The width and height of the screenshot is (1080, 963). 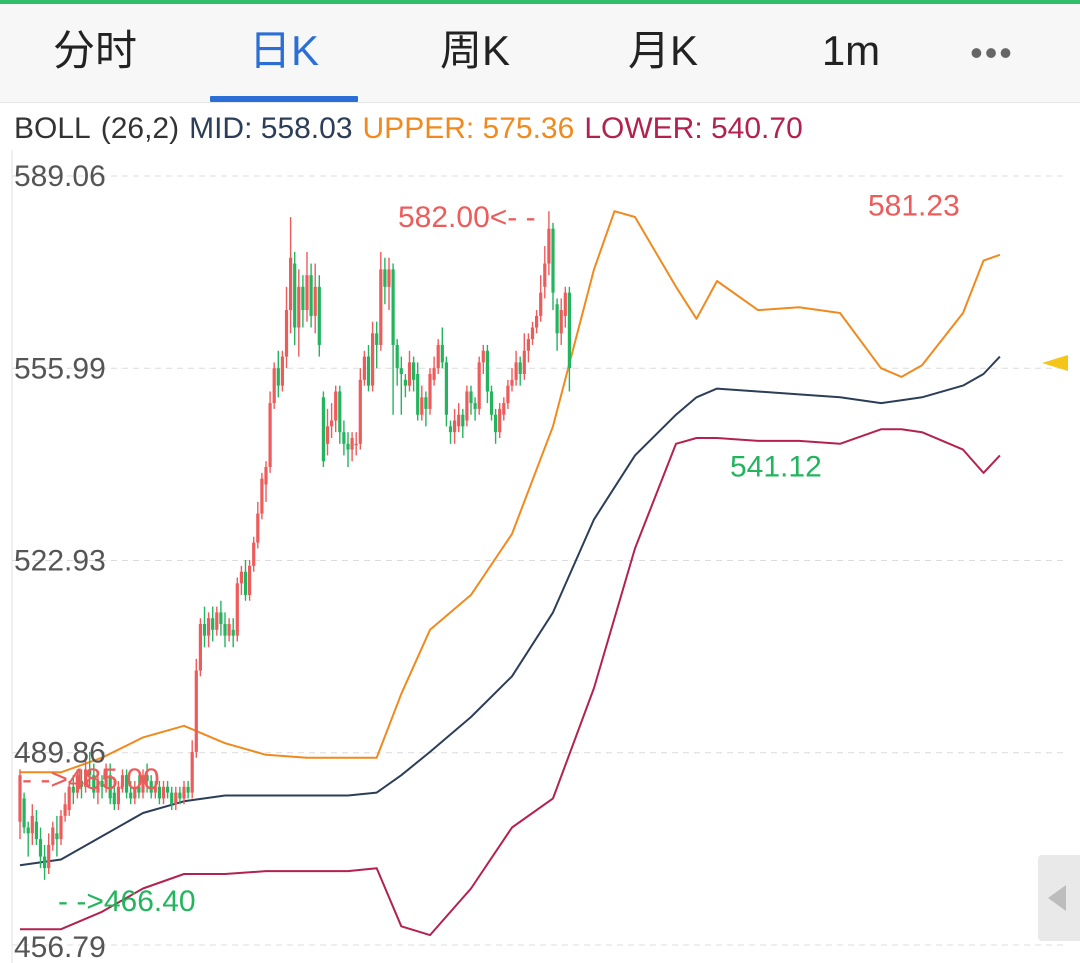 I want to click on current-price-marker, so click(x=1055, y=363).